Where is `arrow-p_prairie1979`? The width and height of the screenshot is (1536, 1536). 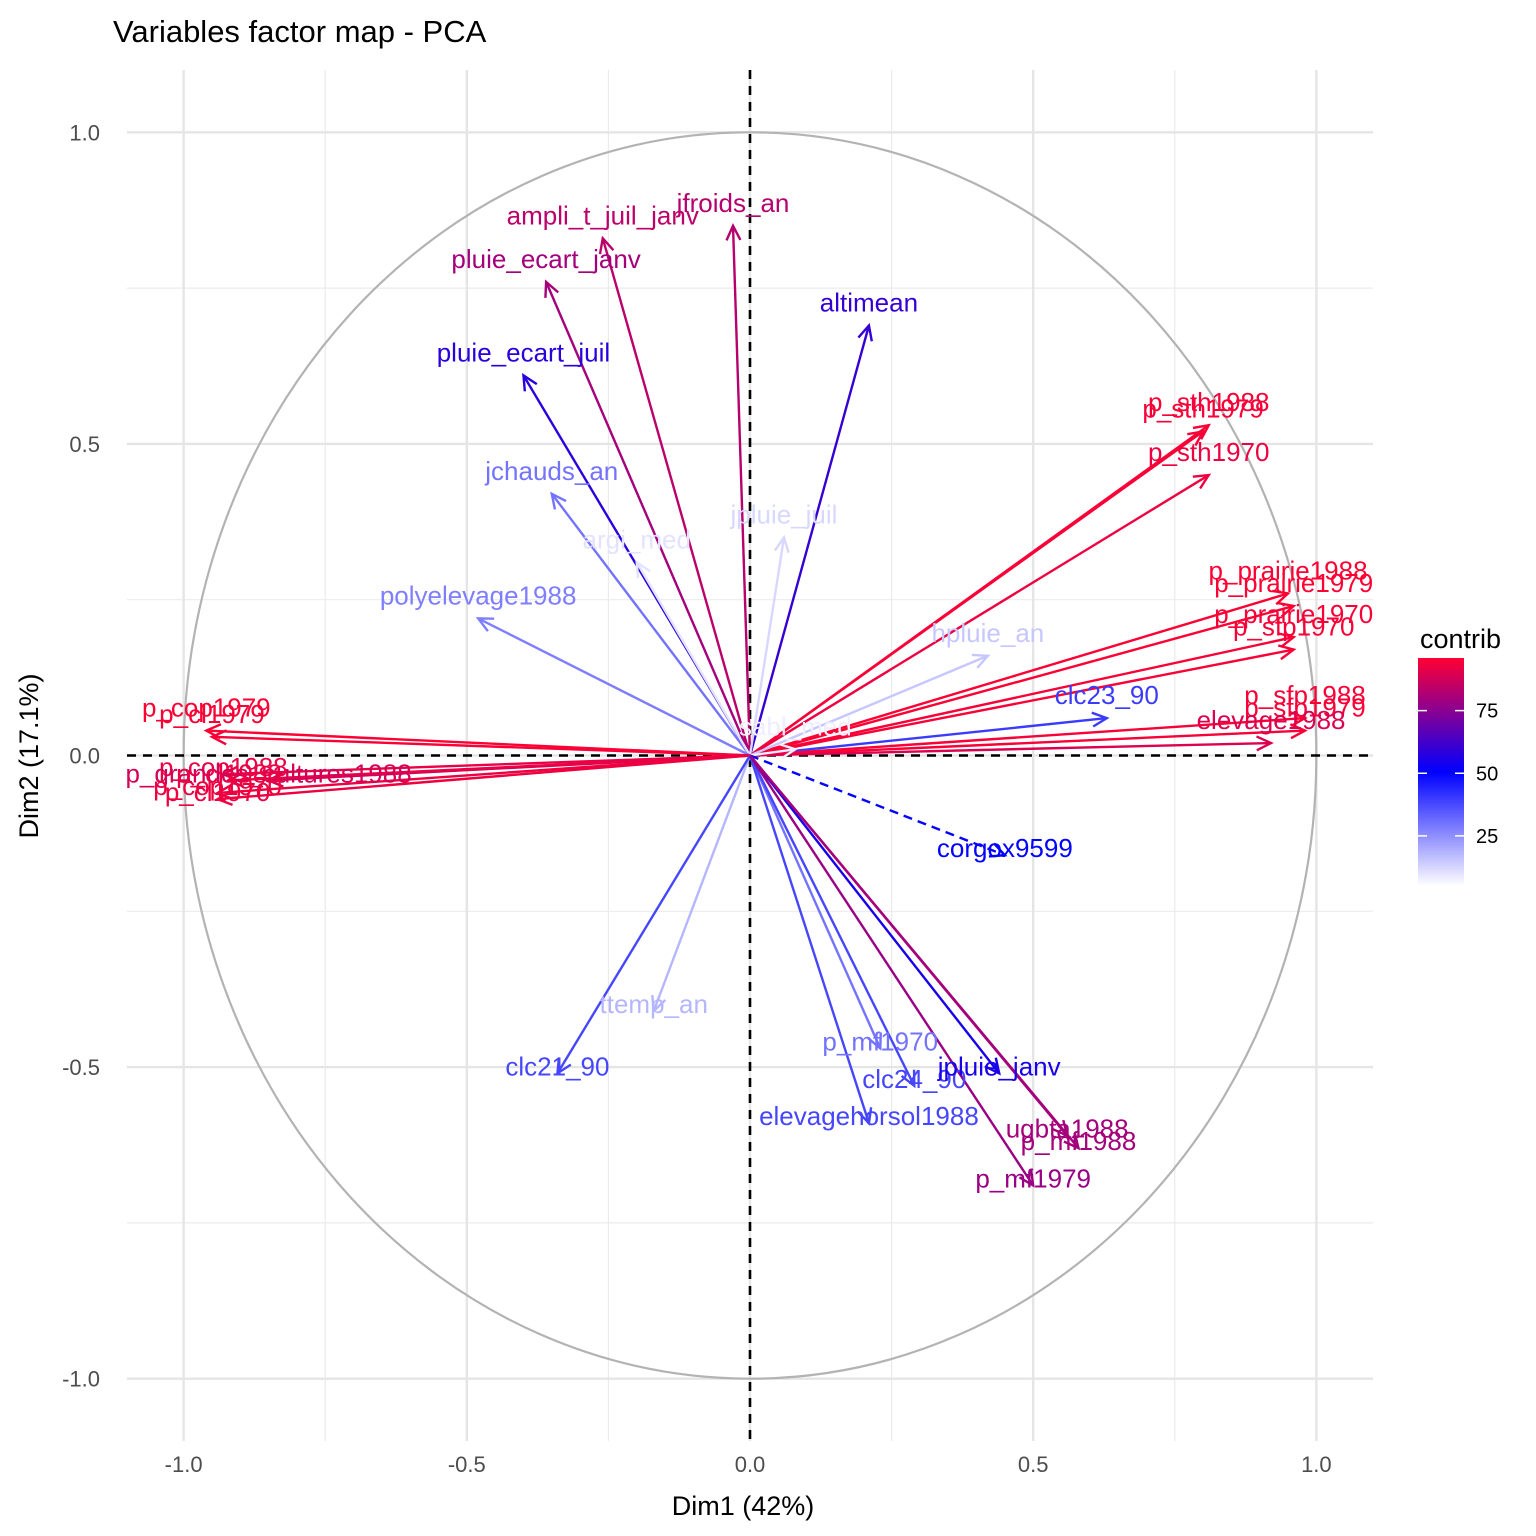 arrow-p_prairie1979 is located at coordinates (1023, 679).